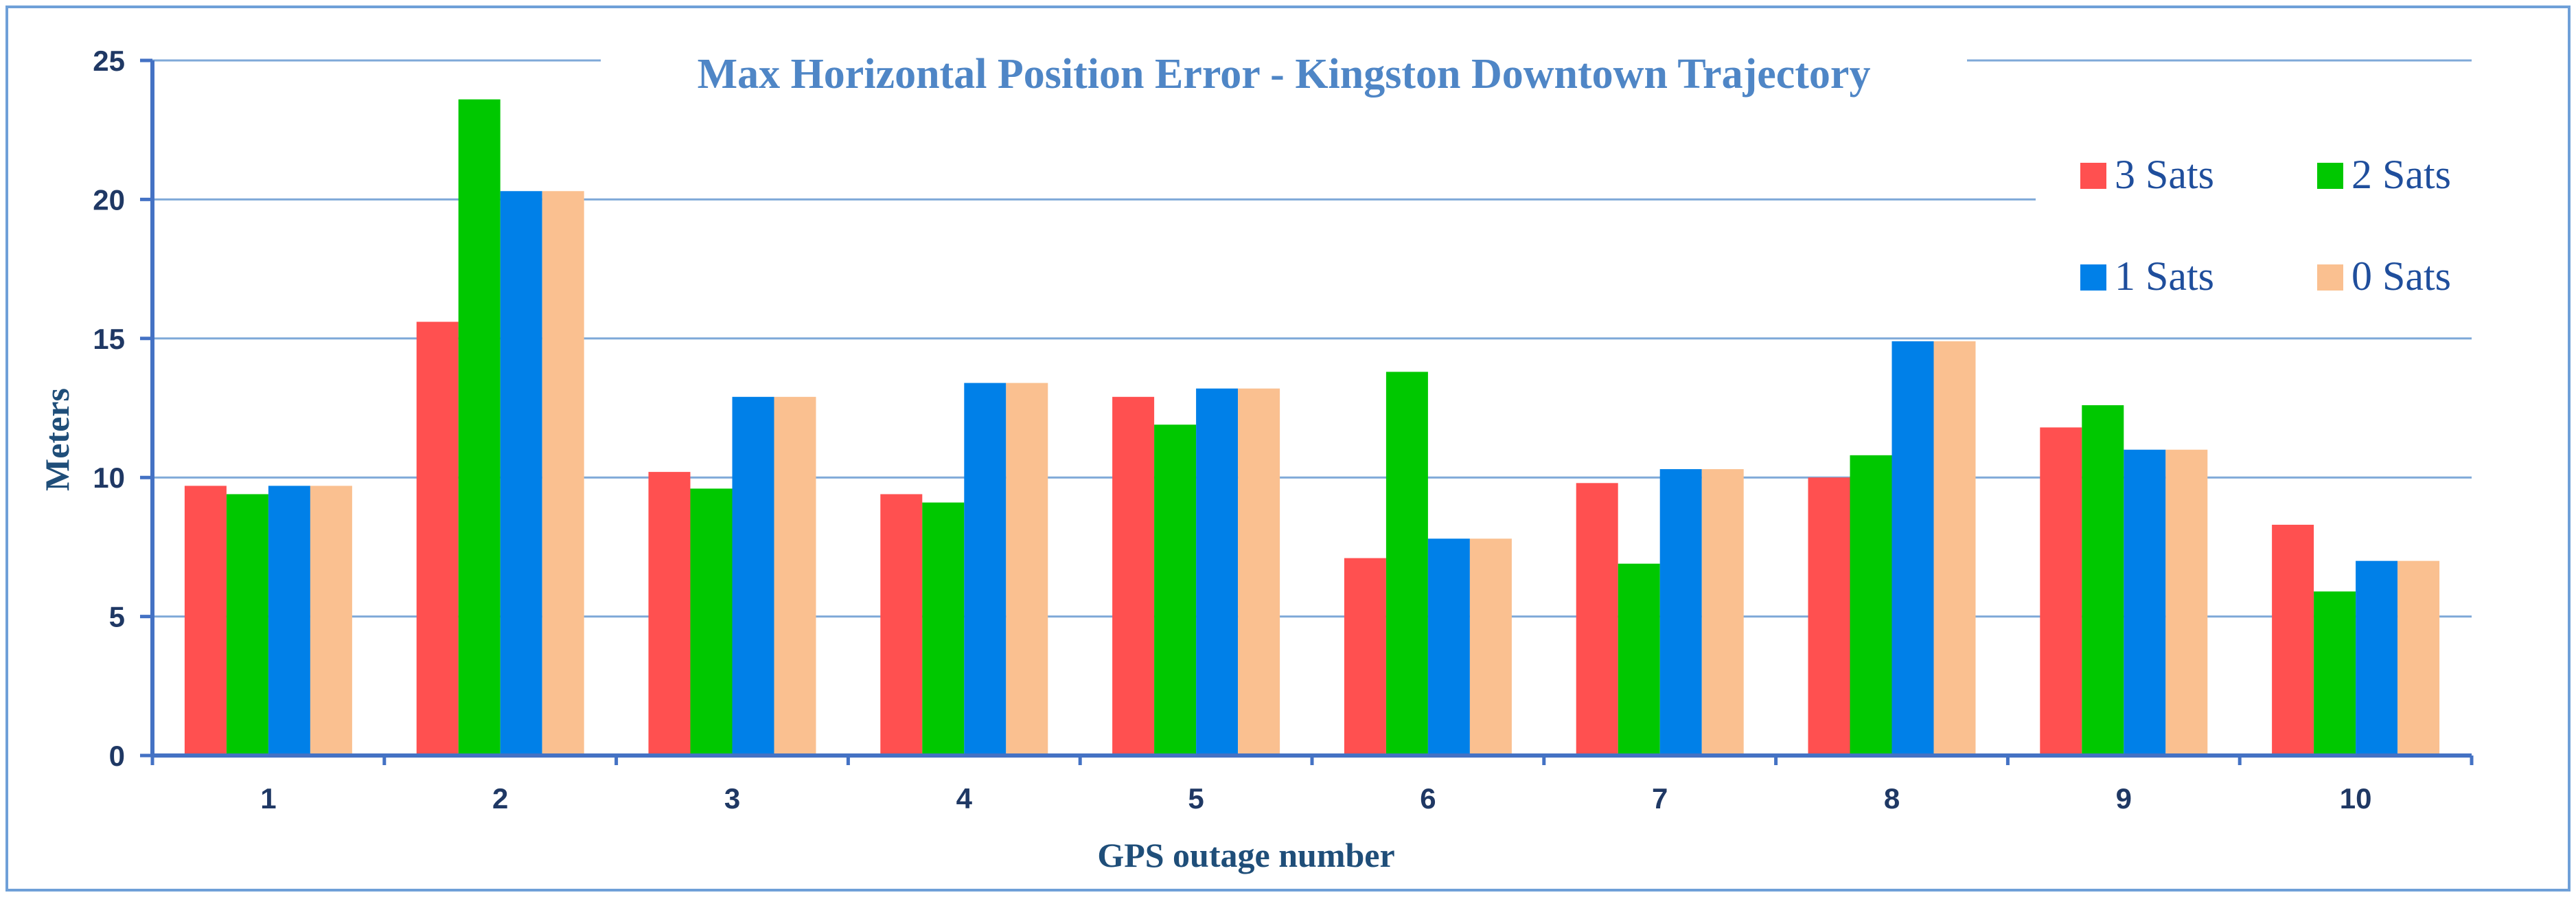 The height and width of the screenshot is (897, 2576). I want to click on y-tick-label: 10, so click(109, 478).